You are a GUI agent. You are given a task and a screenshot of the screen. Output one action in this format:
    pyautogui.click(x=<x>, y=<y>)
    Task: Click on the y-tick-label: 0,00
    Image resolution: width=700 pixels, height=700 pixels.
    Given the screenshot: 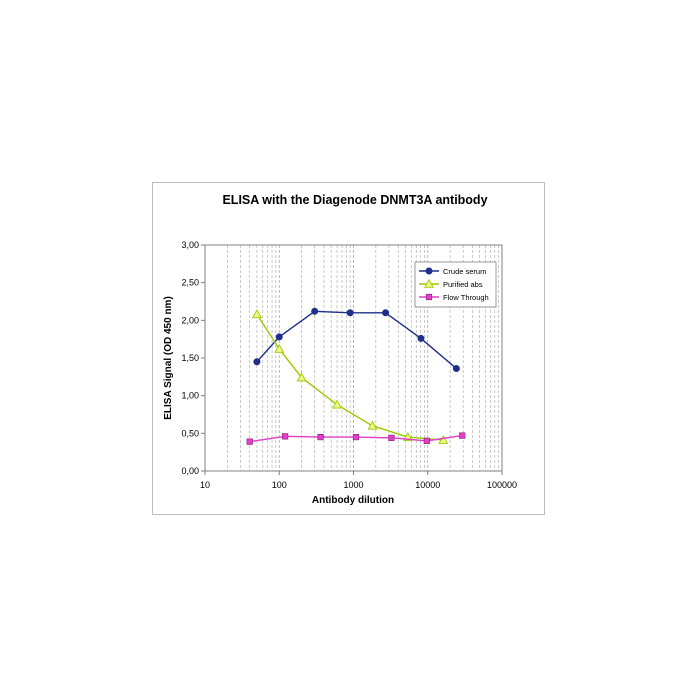 What is the action you would take?
    pyautogui.click(x=190, y=471)
    